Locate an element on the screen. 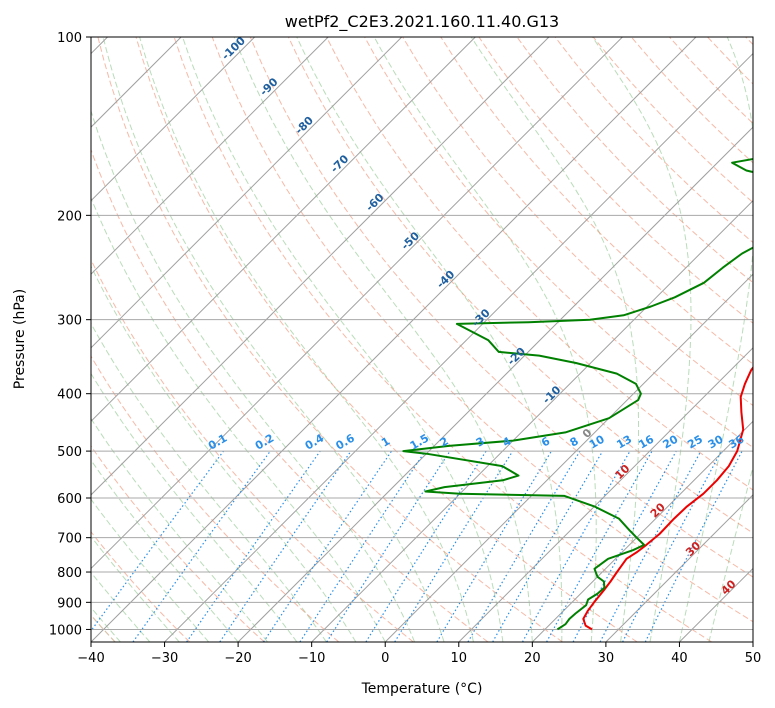  x-tick-label: 50 is located at coordinates (753, 658).